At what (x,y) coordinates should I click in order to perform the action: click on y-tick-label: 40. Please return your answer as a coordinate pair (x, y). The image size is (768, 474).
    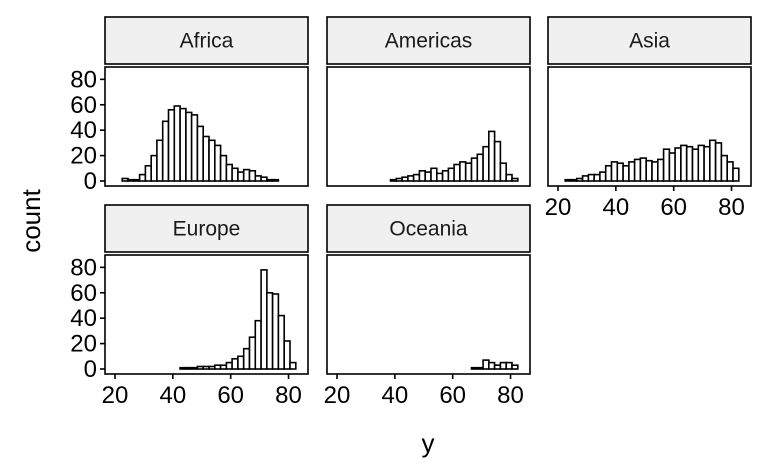
    Looking at the image, I should click on (83, 318).